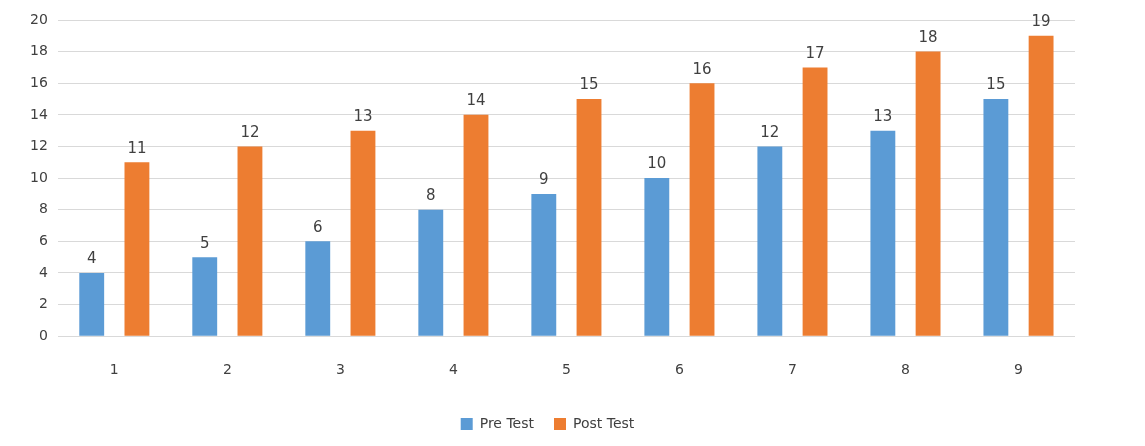  What do you see at coordinates (38, 50) in the screenshot?
I see `y-tick-label: 18` at bounding box center [38, 50].